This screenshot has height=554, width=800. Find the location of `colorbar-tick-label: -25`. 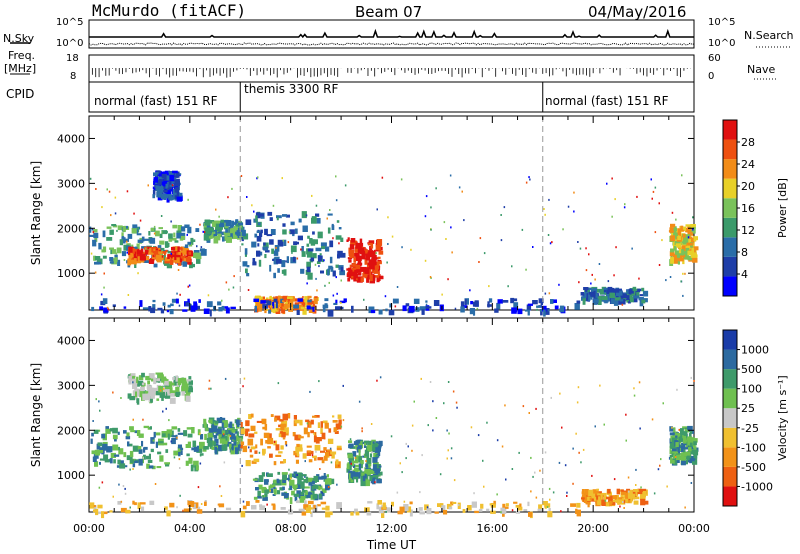

colorbar-tick-label: -25 is located at coordinates (750, 428).